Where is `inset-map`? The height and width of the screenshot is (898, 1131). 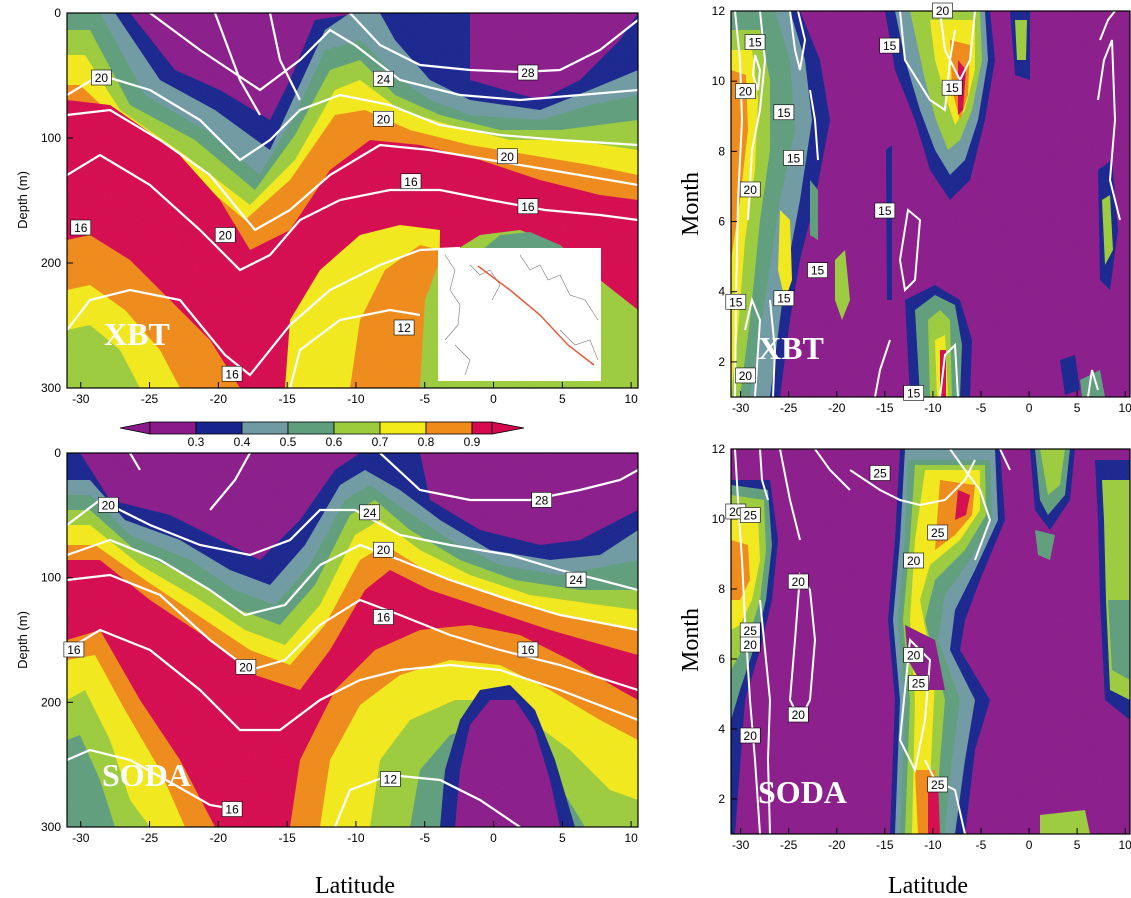 inset-map is located at coordinates (519, 314).